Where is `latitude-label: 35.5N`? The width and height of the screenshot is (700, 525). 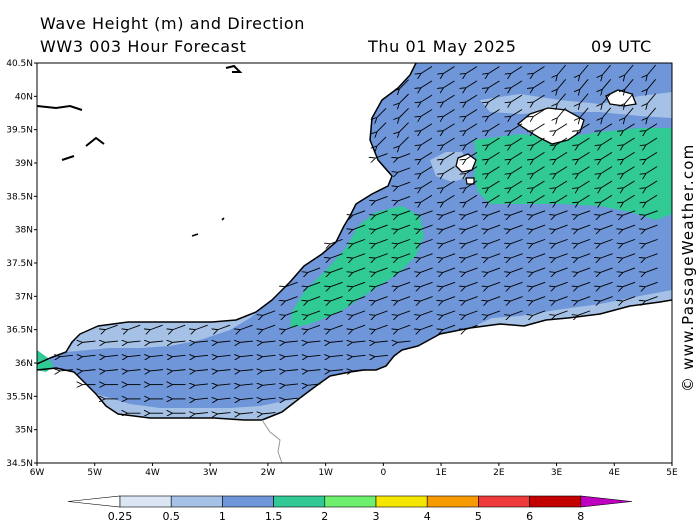 latitude-label: 35.5N is located at coordinates (19, 397).